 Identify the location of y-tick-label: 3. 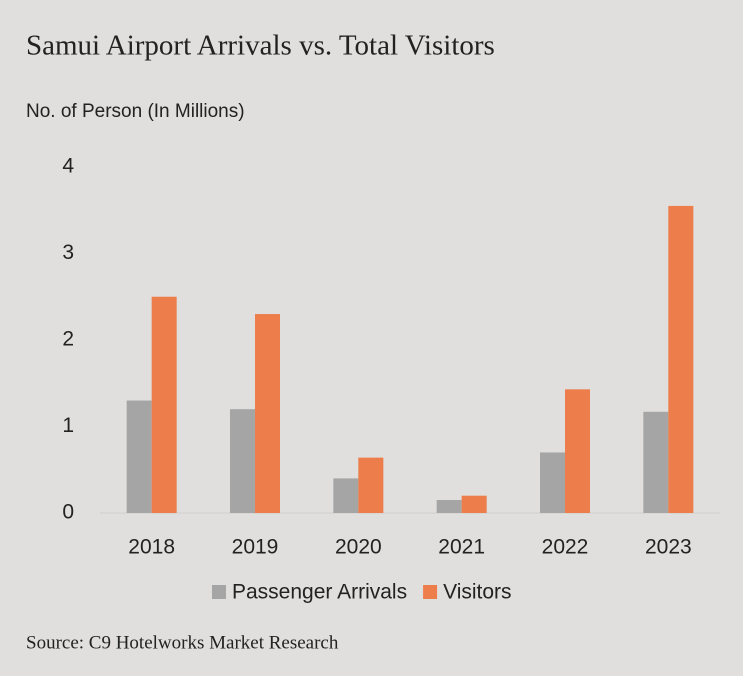
(68, 252).